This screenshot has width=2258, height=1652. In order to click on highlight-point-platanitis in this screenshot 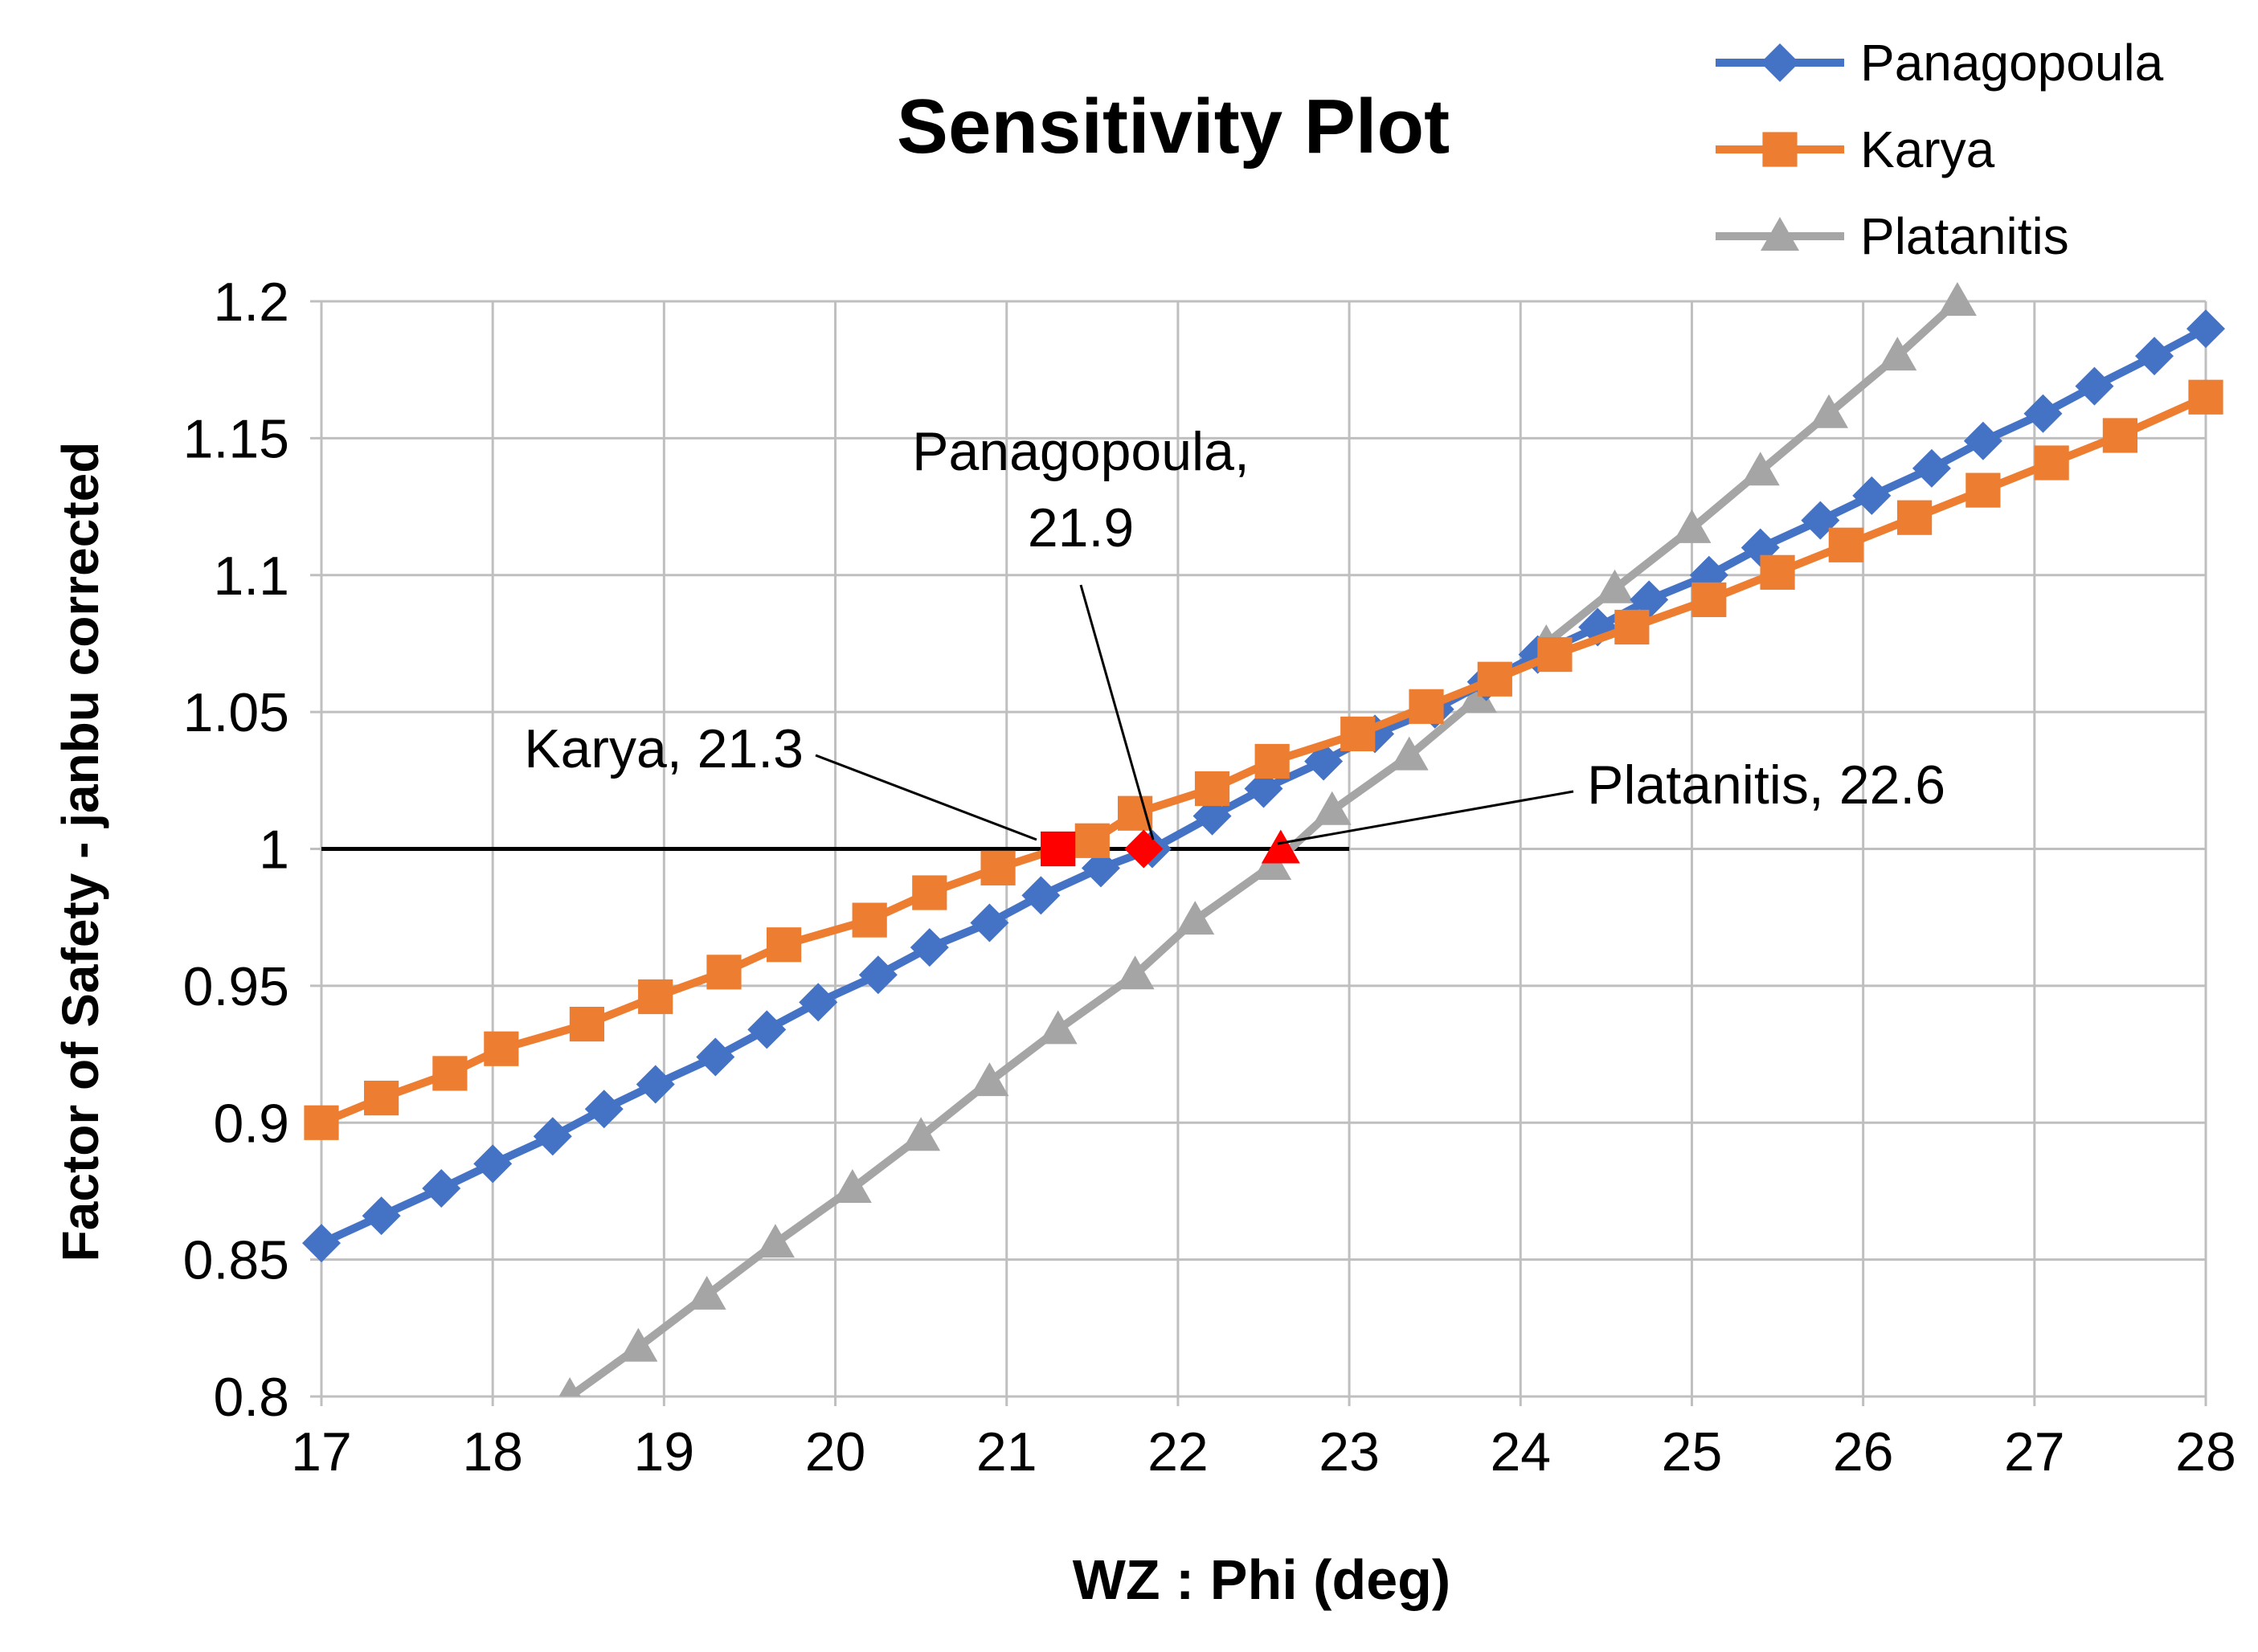, I will do `click(1280, 847)`.